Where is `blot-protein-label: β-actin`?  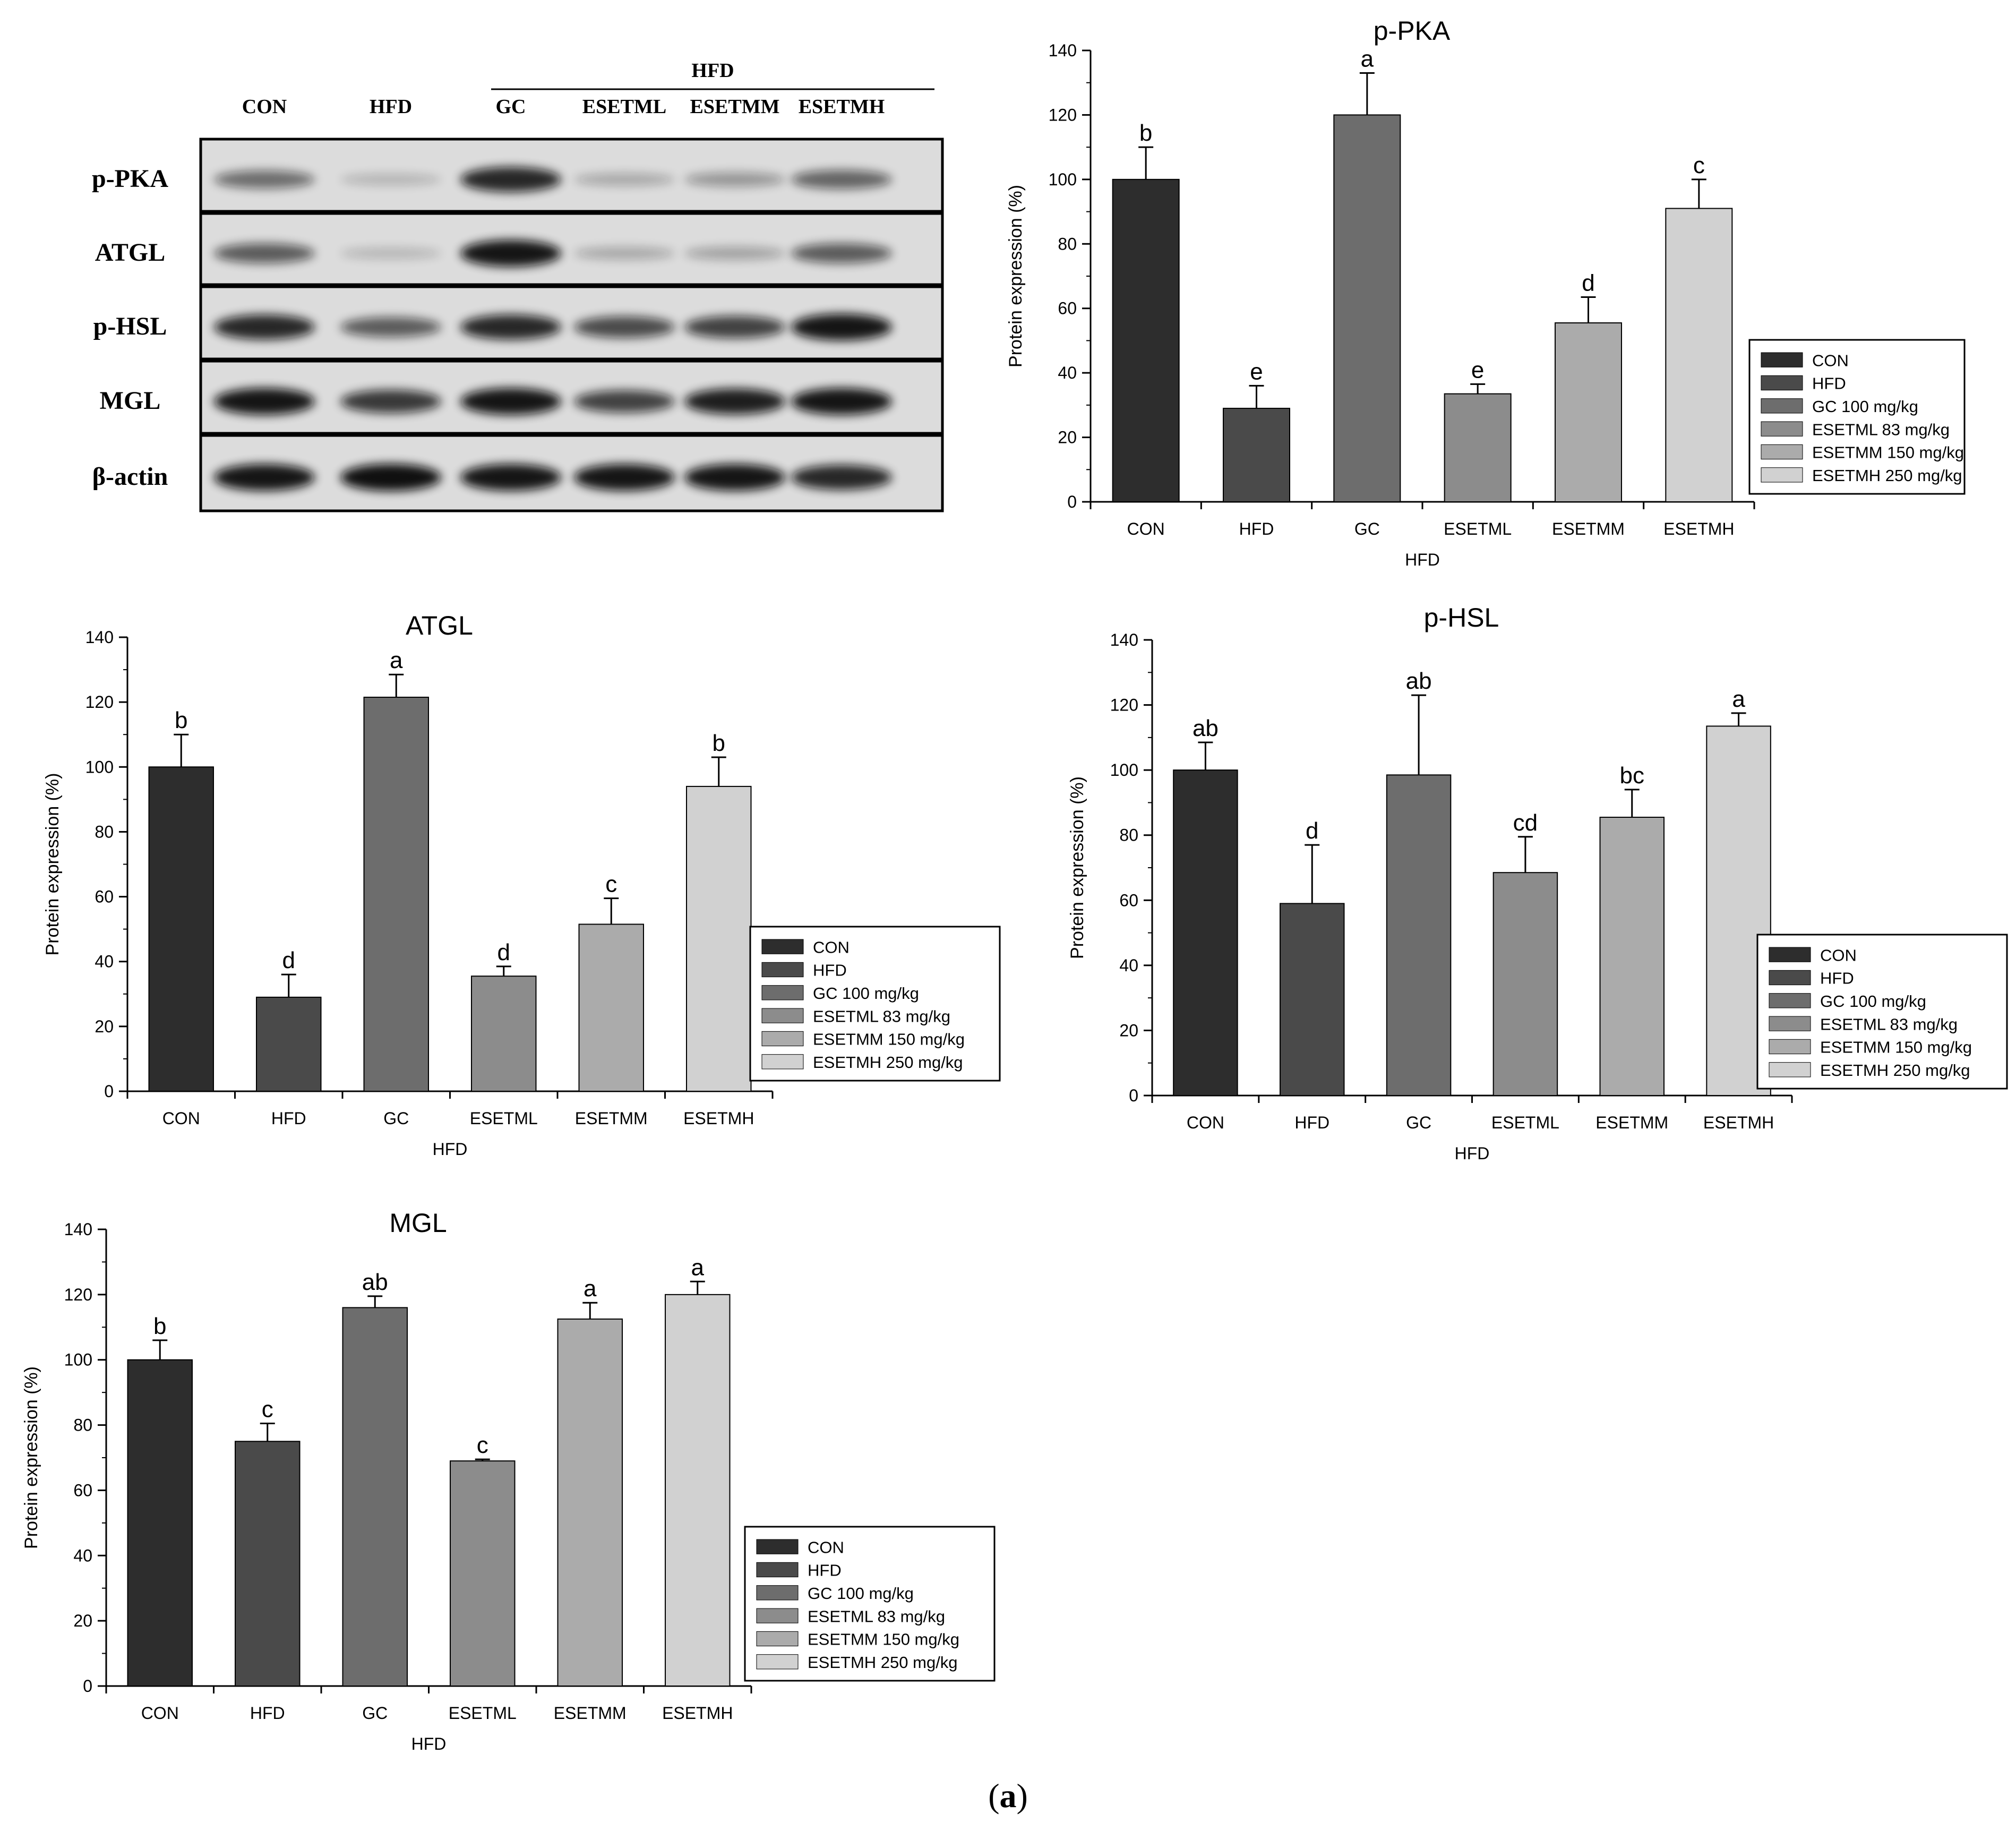 blot-protein-label: β-actin is located at coordinates (130, 477).